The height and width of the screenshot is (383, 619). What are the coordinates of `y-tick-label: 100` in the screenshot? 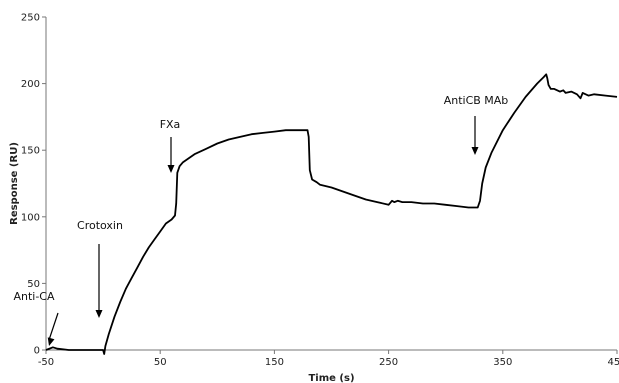 It's located at (30, 217).